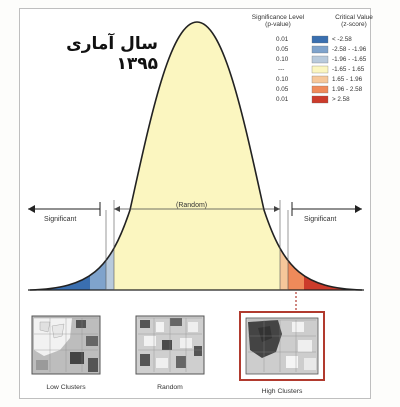 This screenshot has width=400, height=407. What do you see at coordinates (170, 345) in the screenshot?
I see `thumbnail-random-map` at bounding box center [170, 345].